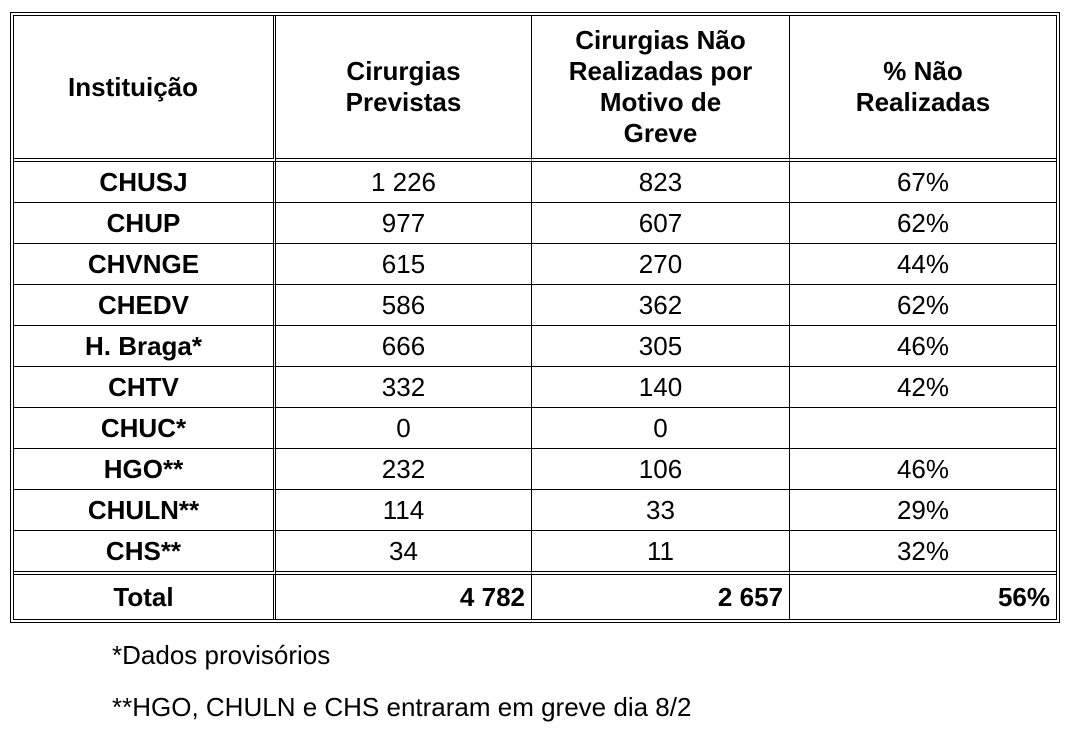 This screenshot has width=1068, height=730. I want to click on table-row: CHUC* 0 0, so click(535, 428).